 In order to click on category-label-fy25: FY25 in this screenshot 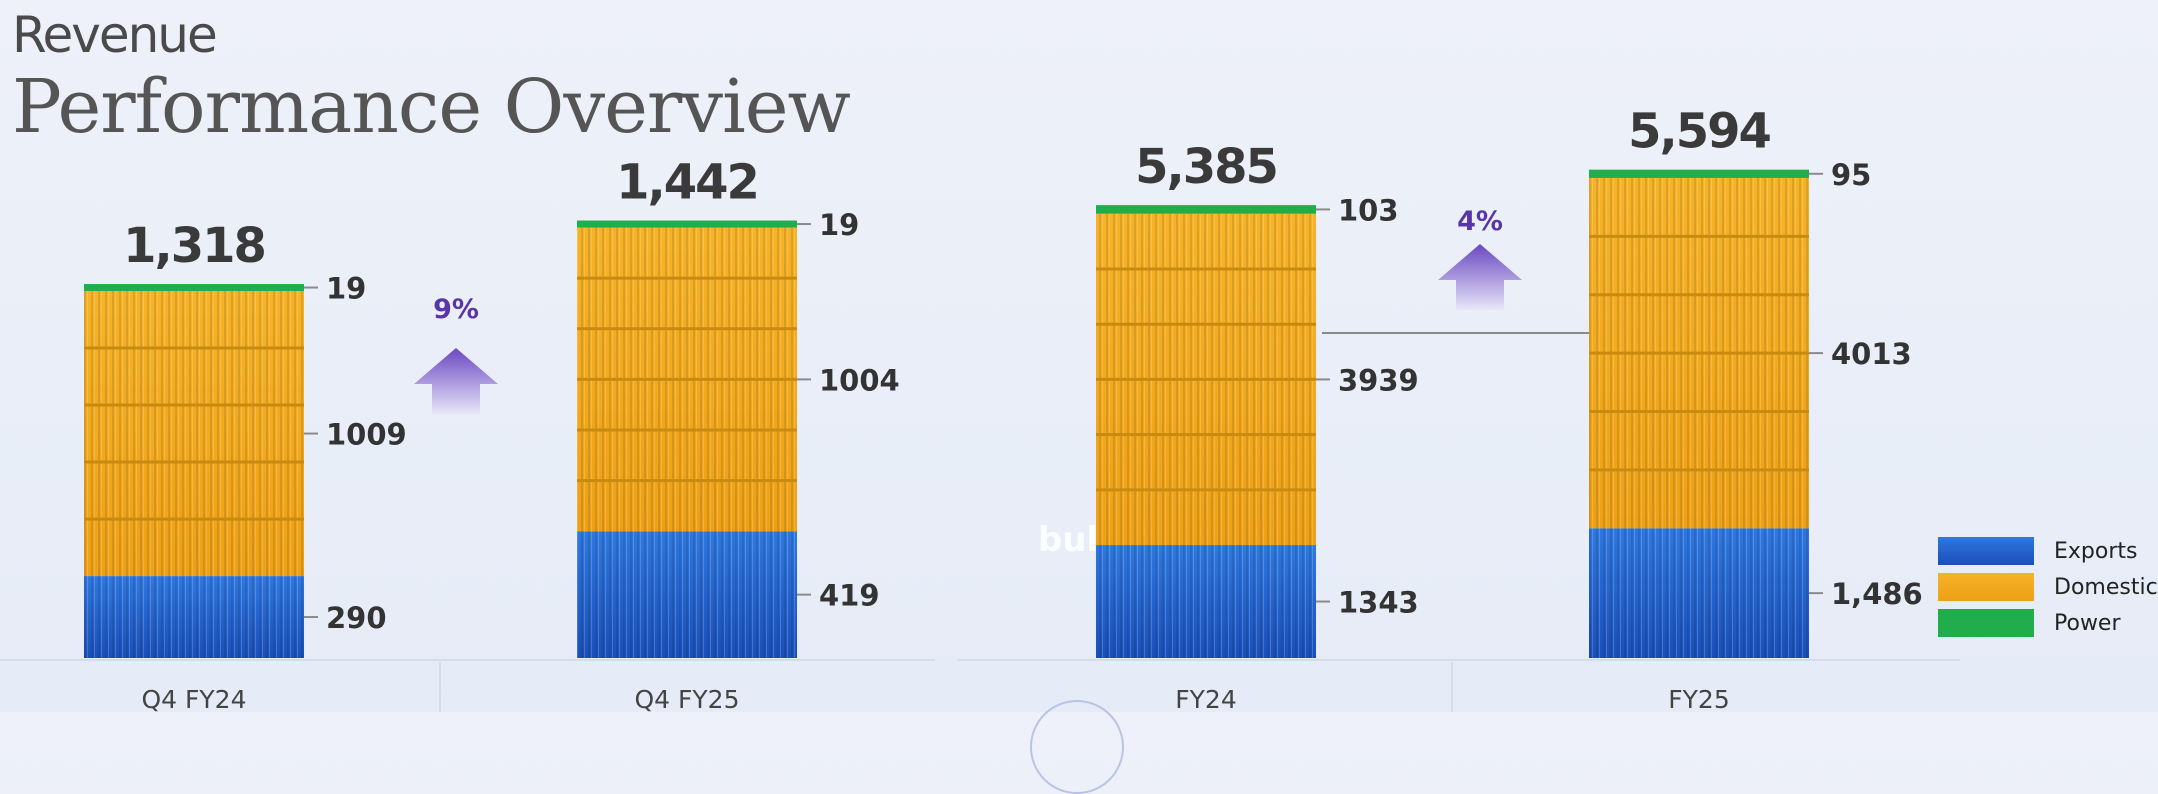, I will do `click(1698, 698)`.